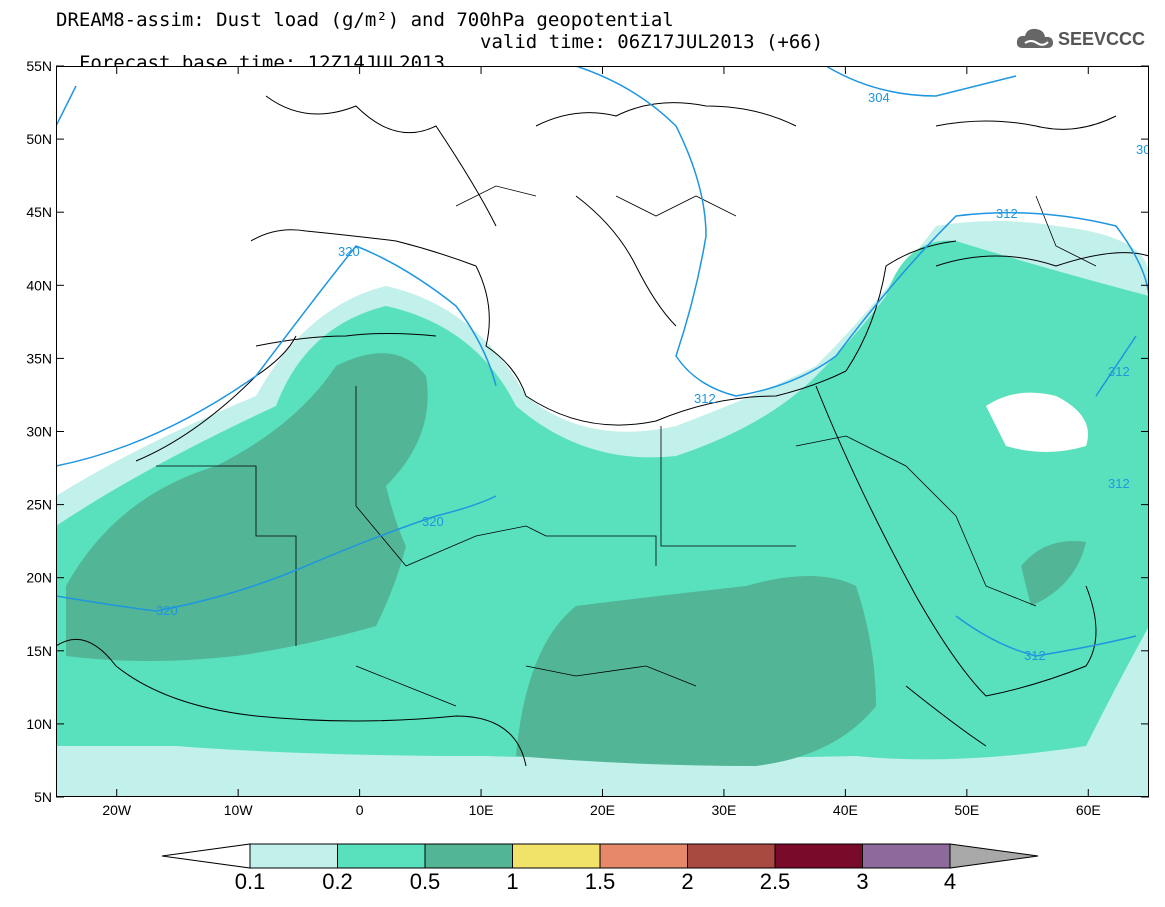 This screenshot has width=1165, height=907. What do you see at coordinates (39, 139) in the screenshot?
I see `lat-label: 50N` at bounding box center [39, 139].